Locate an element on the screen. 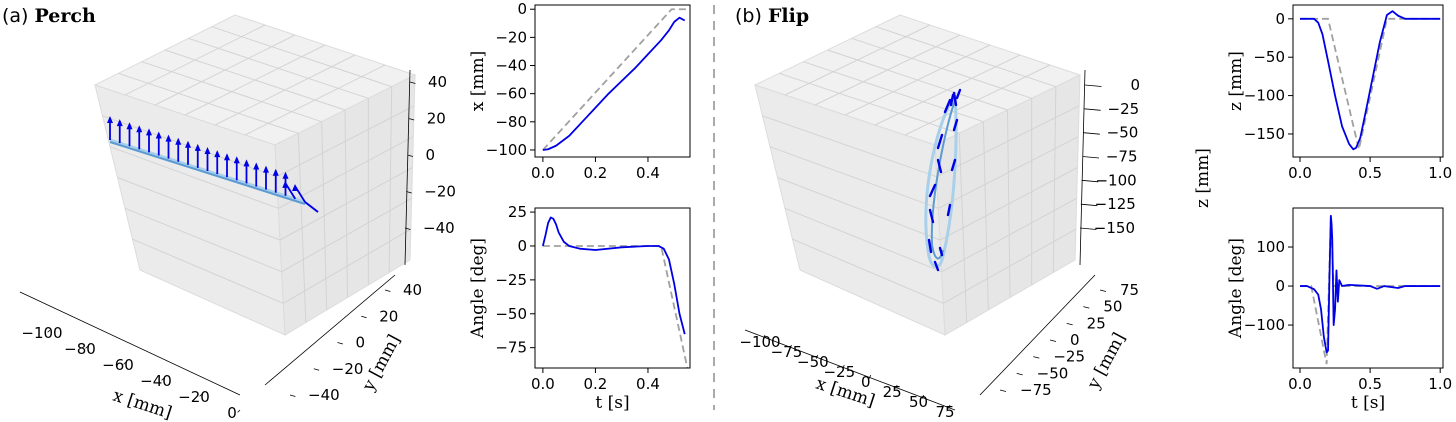 This screenshot has width=1456, height=422. flip-z-tick-label: −150 is located at coordinates (1114, 228).